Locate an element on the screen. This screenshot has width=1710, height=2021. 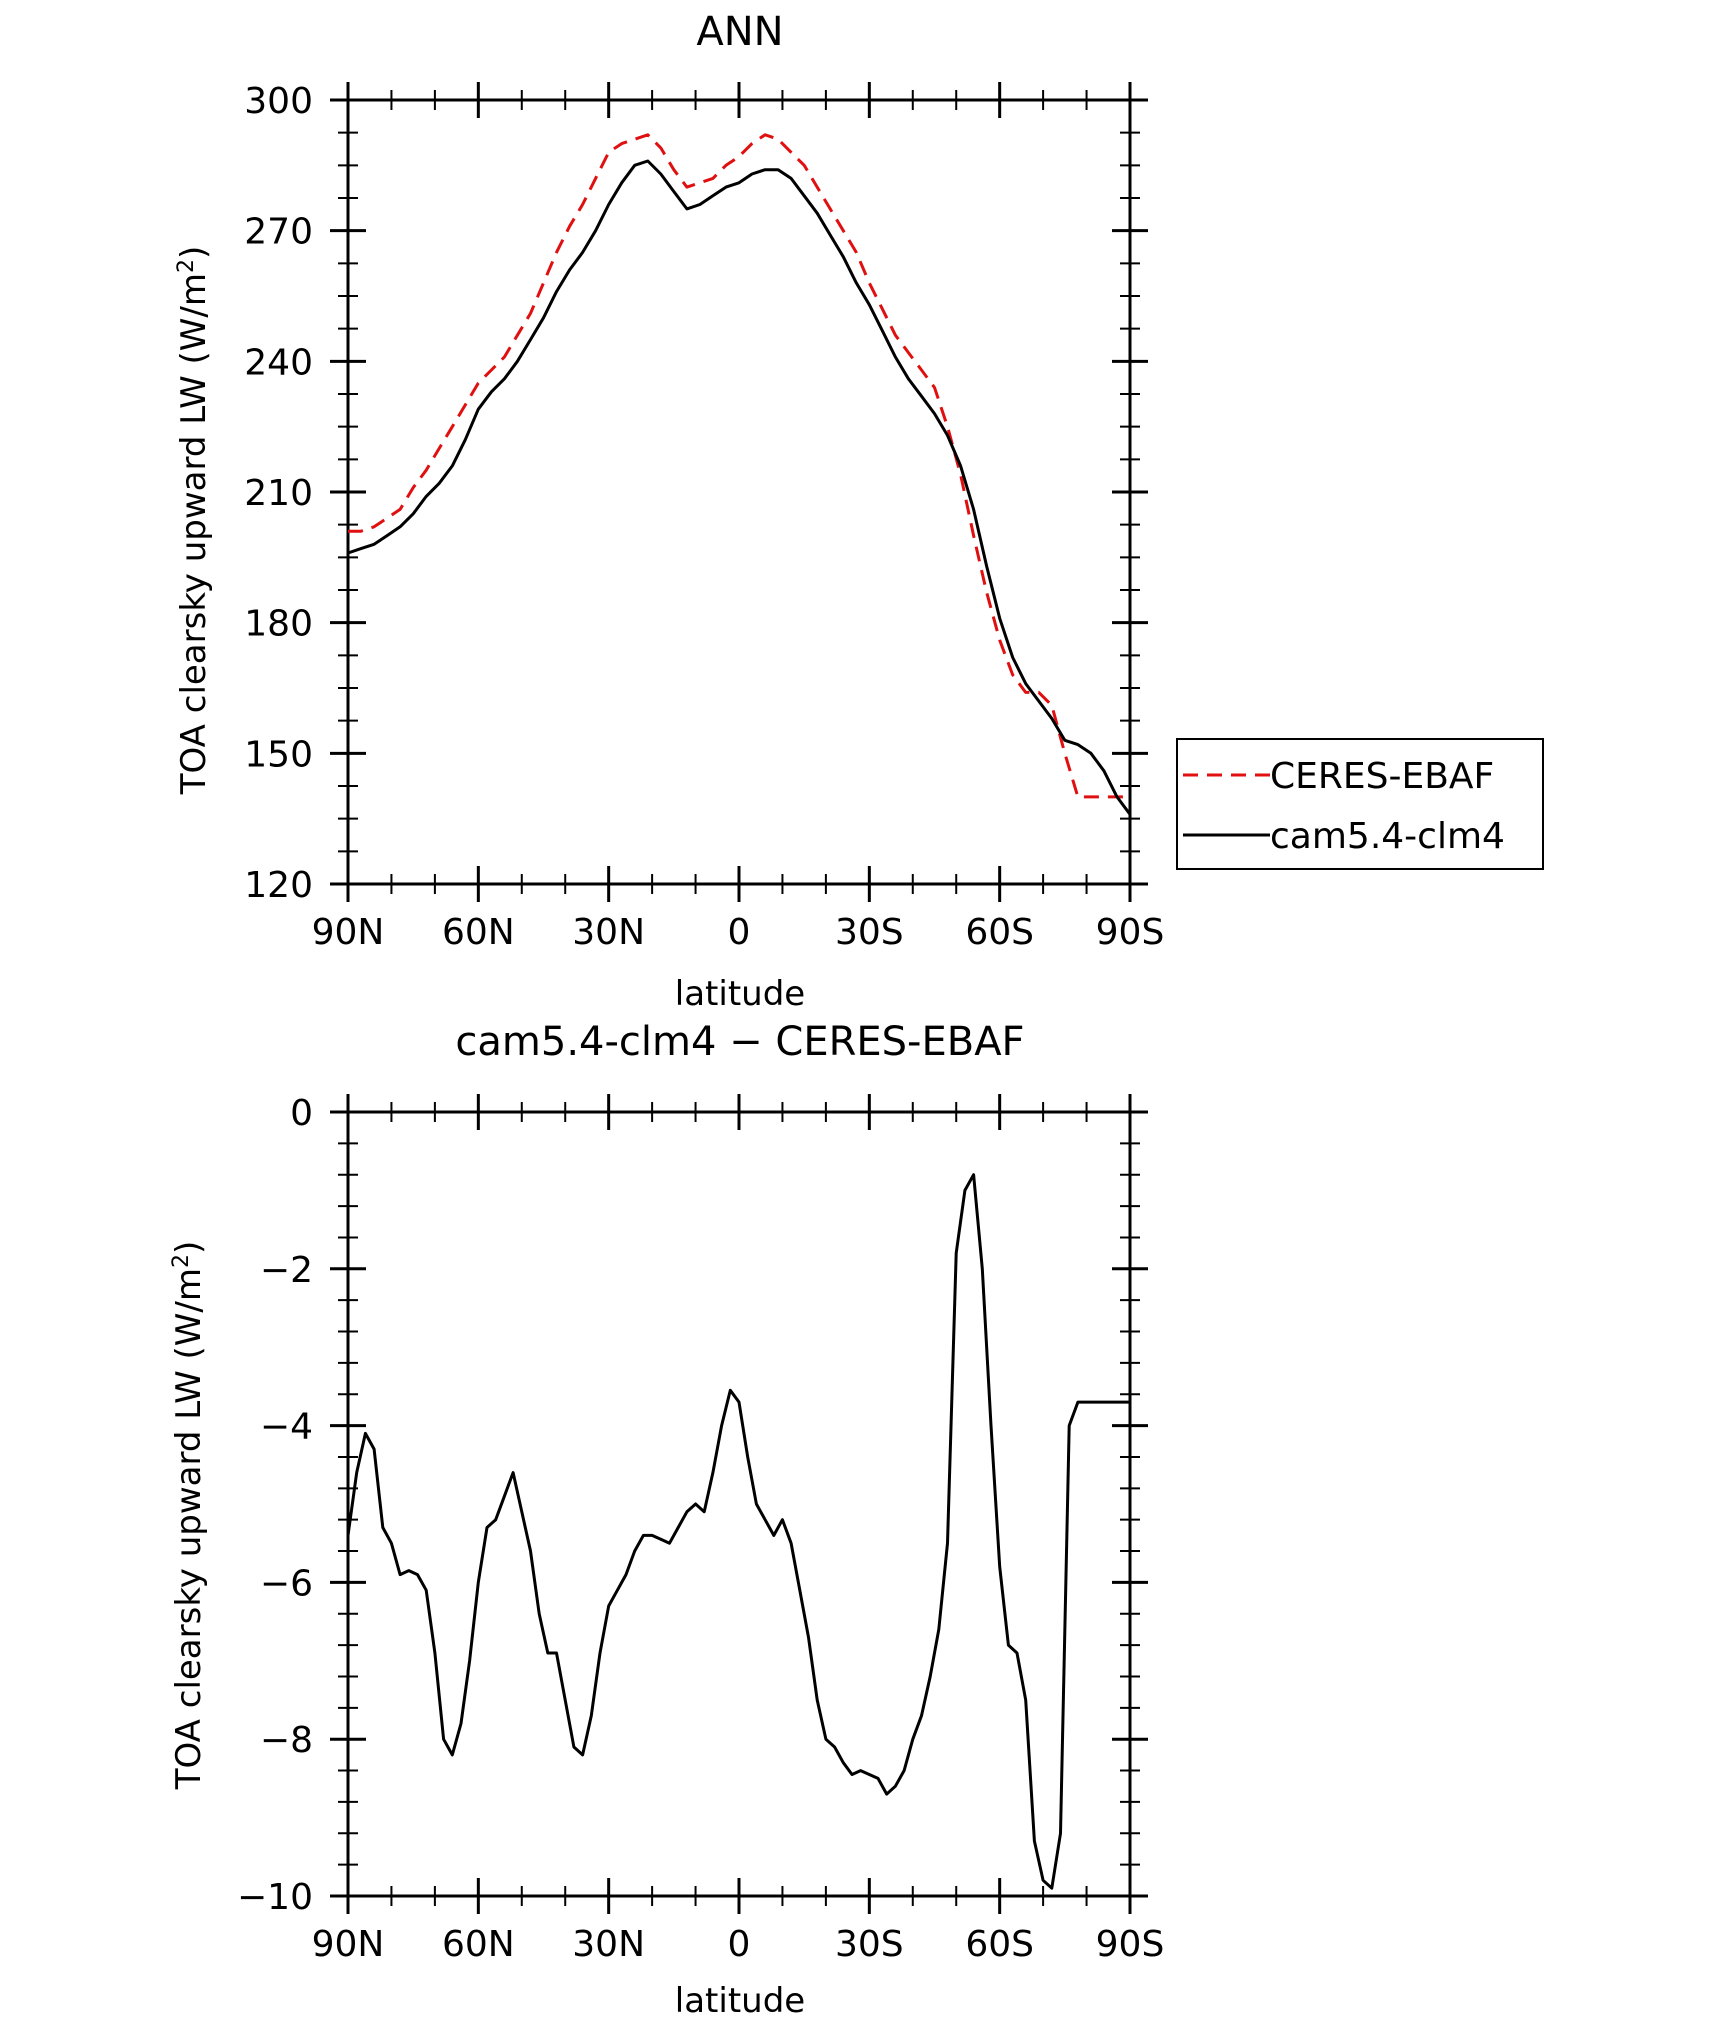
legend-label-ceres-ebaf: CERES-EBAF is located at coordinates (1382, 776).